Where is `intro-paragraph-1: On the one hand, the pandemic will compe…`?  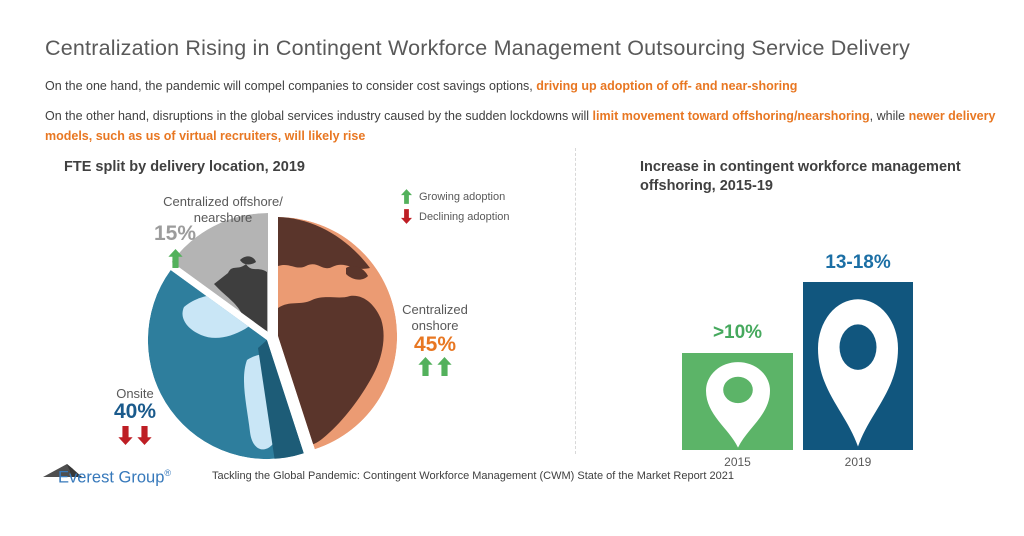 intro-paragraph-1: On the one hand, the pandemic will compe… is located at coordinates (524, 86).